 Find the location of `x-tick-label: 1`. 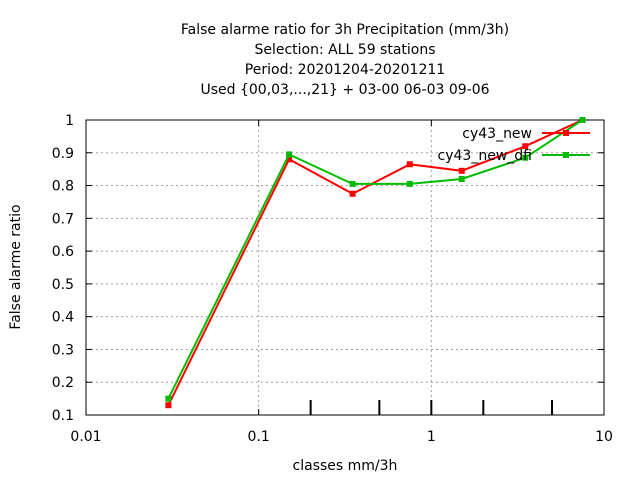

x-tick-label: 1 is located at coordinates (431, 437).